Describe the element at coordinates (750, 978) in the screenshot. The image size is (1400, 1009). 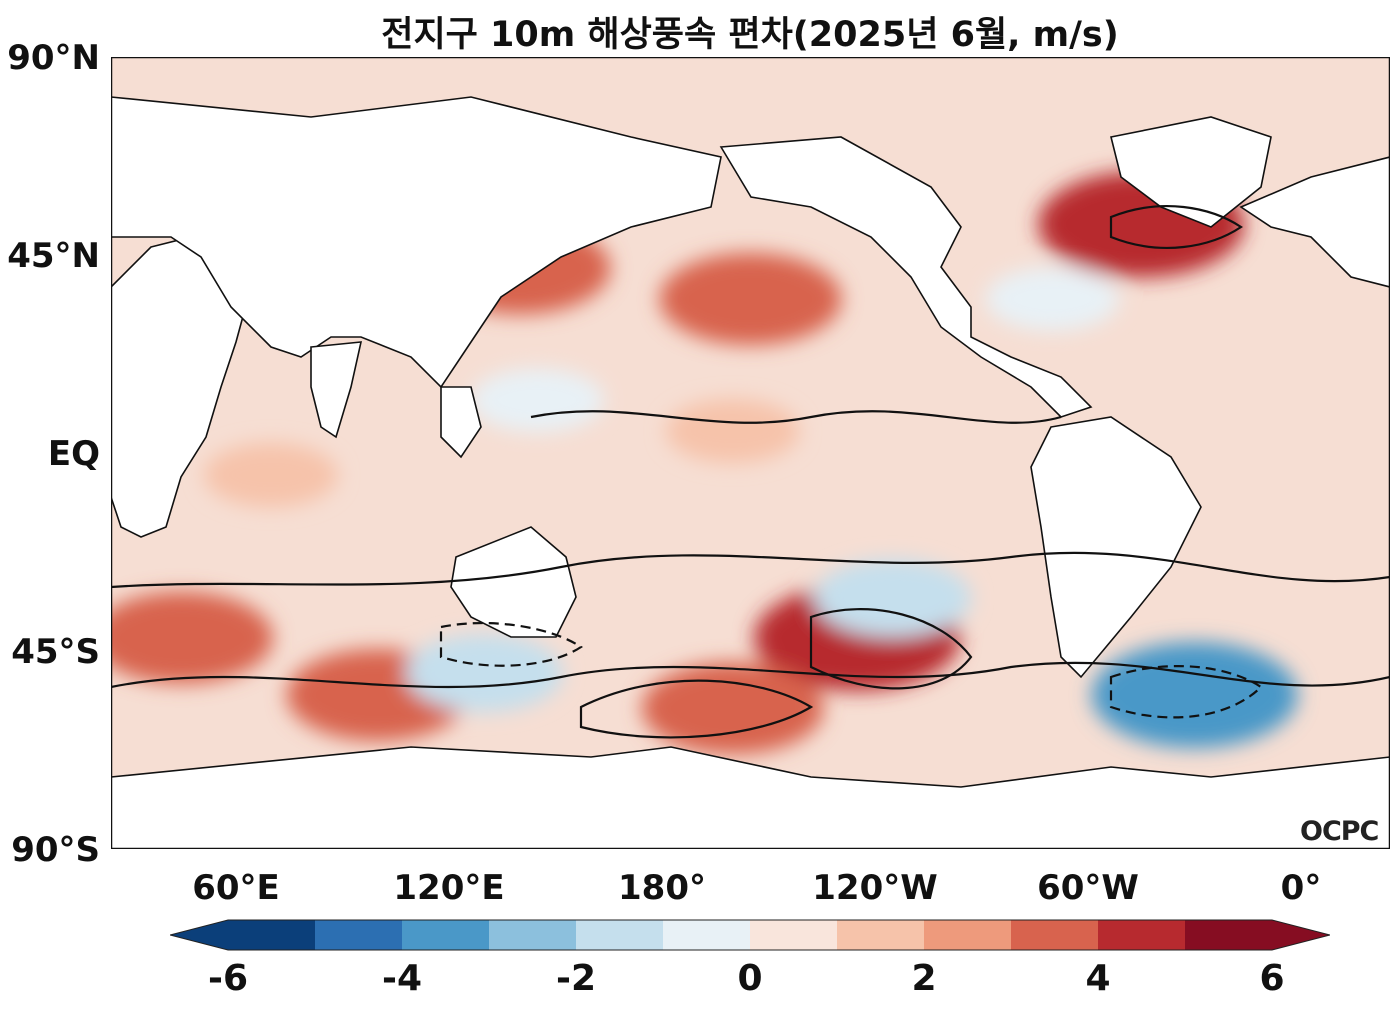
I see `colorbar-label-0: 0` at that location.